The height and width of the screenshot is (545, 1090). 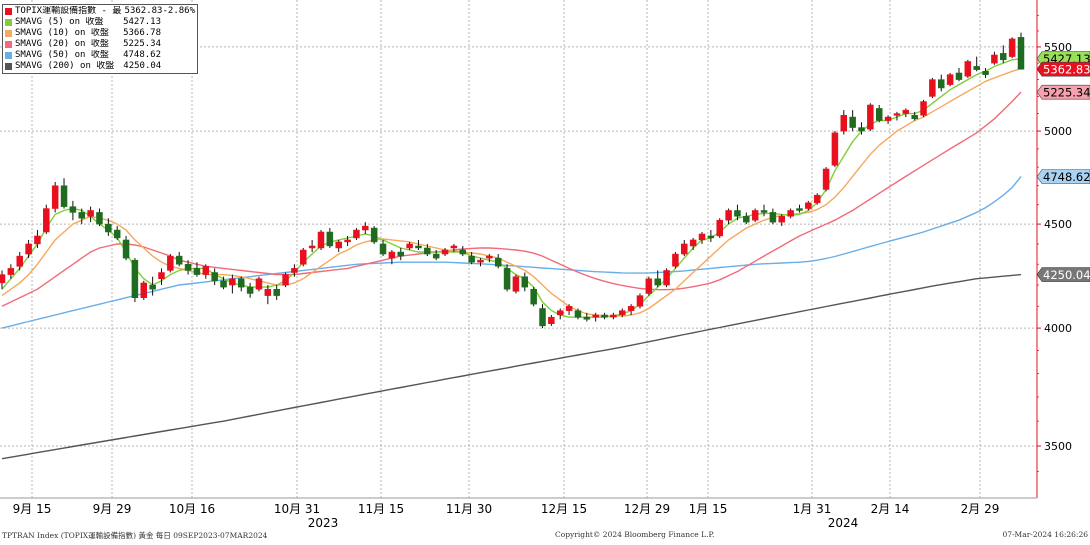 What do you see at coordinates (647, 509) in the screenshot?
I see `x-tick-label: 12月 29` at bounding box center [647, 509].